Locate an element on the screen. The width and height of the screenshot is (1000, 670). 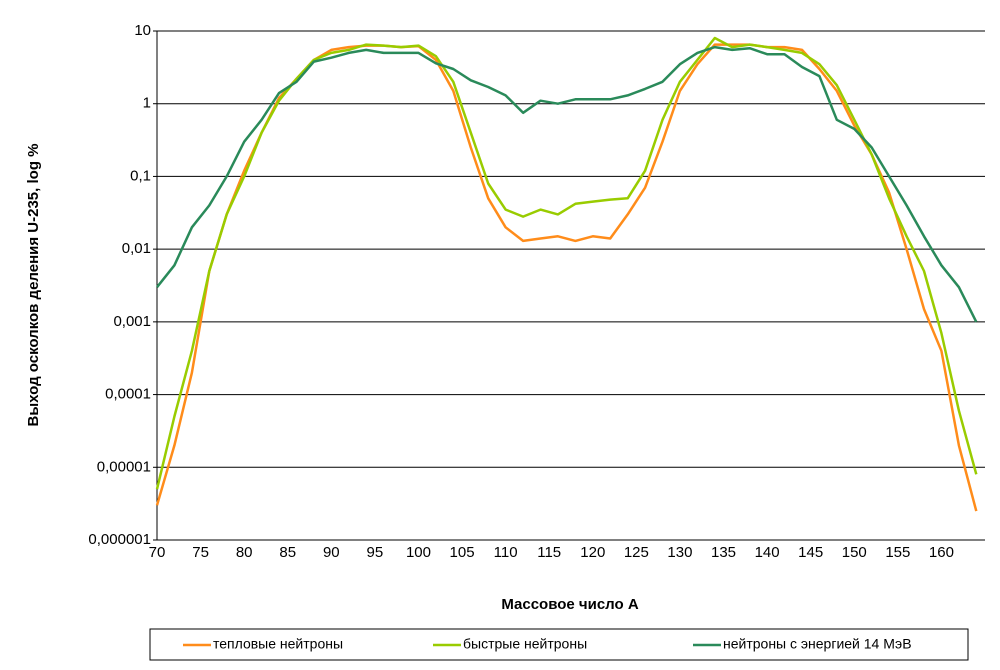
y-tick-label: 1 is located at coordinates (147, 103).